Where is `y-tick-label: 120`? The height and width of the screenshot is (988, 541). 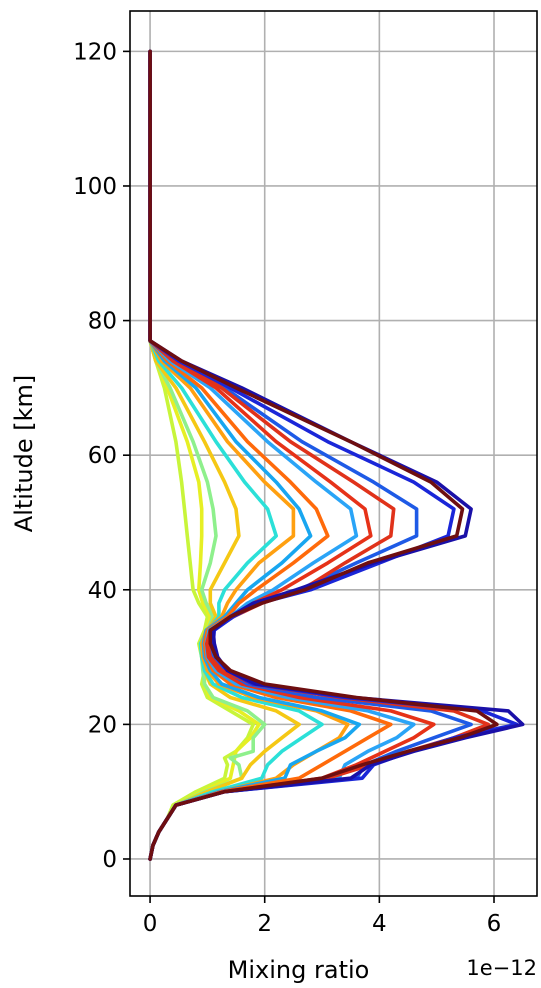
y-tick-label: 120 is located at coordinates (95, 52).